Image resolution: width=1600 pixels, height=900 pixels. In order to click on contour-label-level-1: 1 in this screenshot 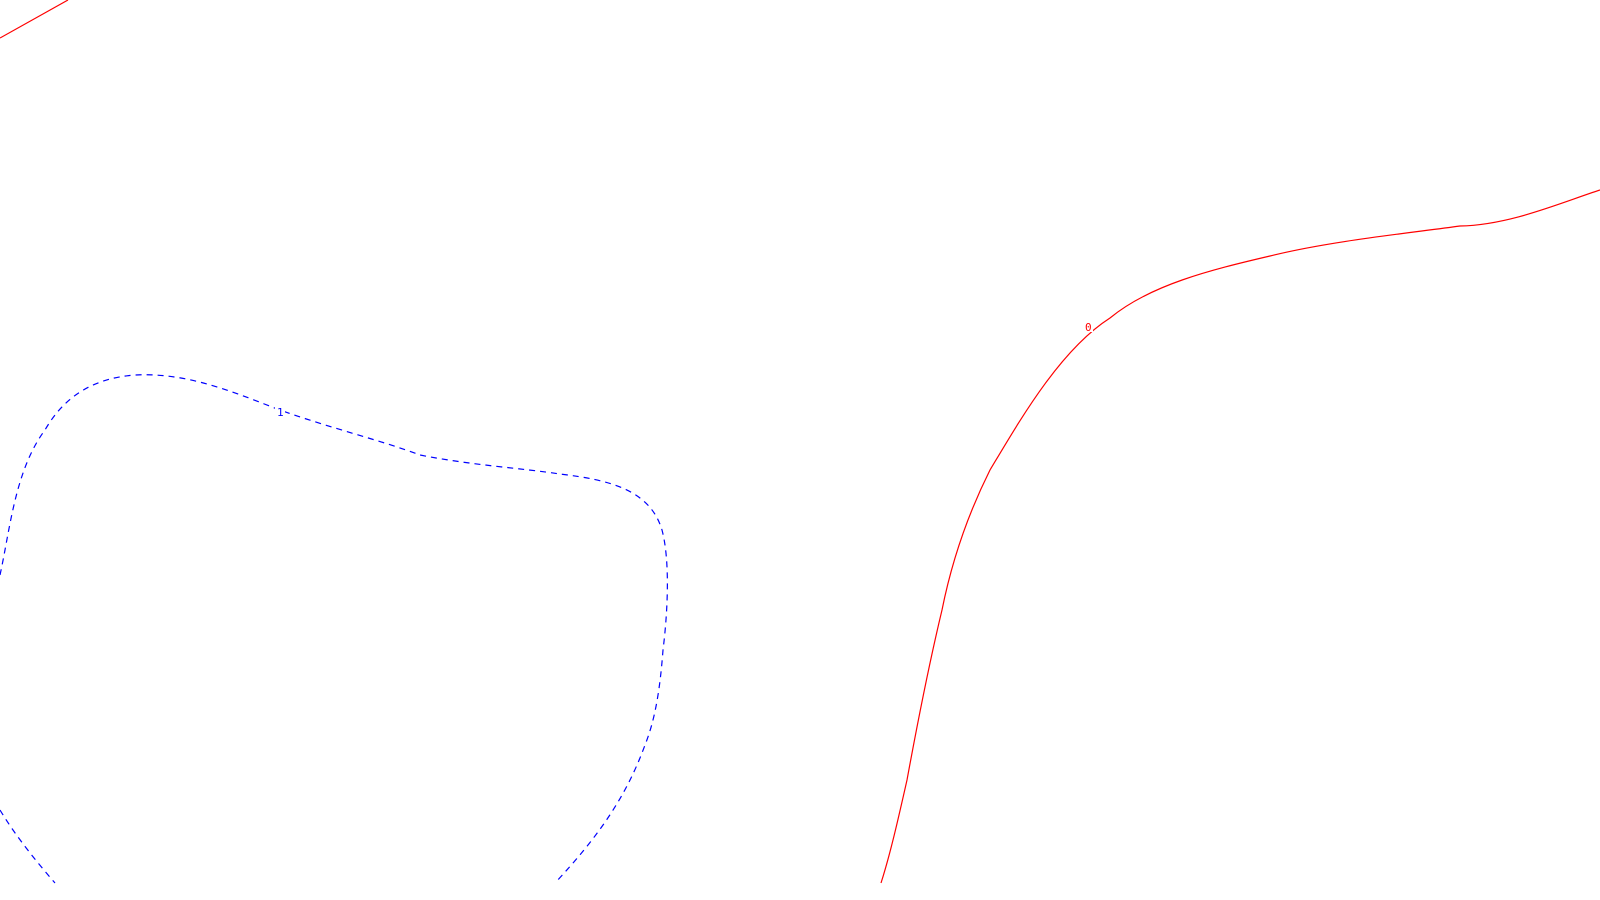, I will do `click(280, 412)`.